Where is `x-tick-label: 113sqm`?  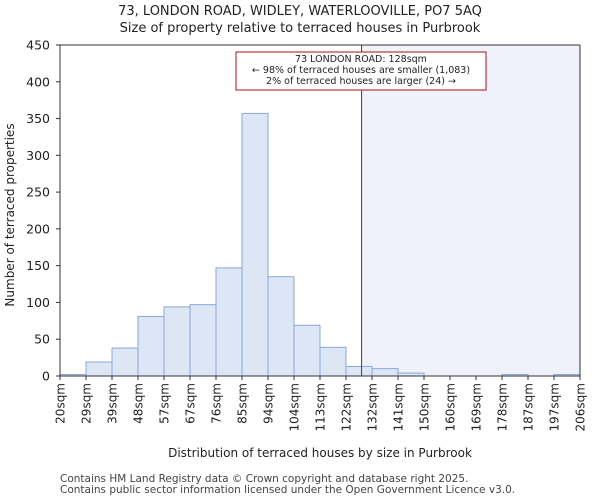 x-tick-label: 113sqm is located at coordinates (321, 407).